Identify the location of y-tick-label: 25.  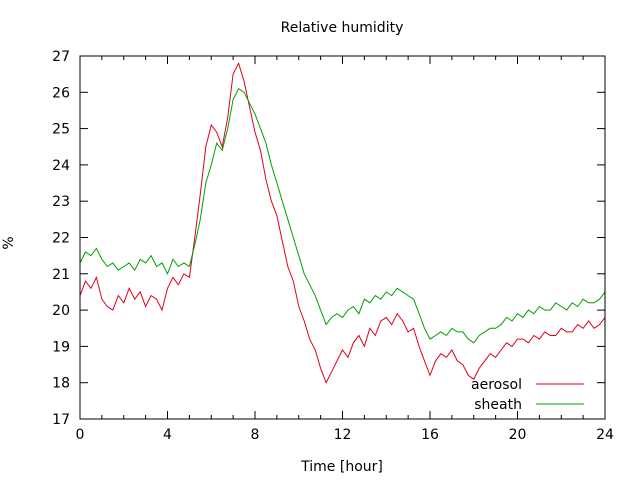
(61, 130).